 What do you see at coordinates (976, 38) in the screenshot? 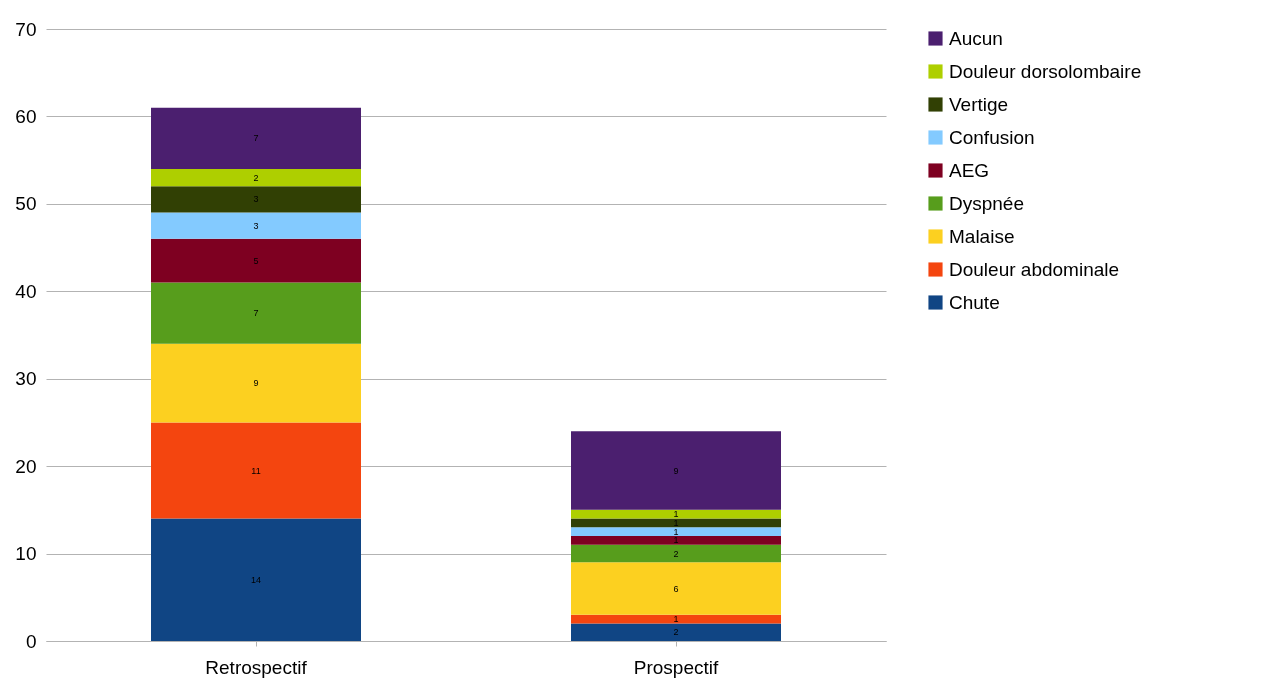
I see `legend-label: Aucun` at bounding box center [976, 38].